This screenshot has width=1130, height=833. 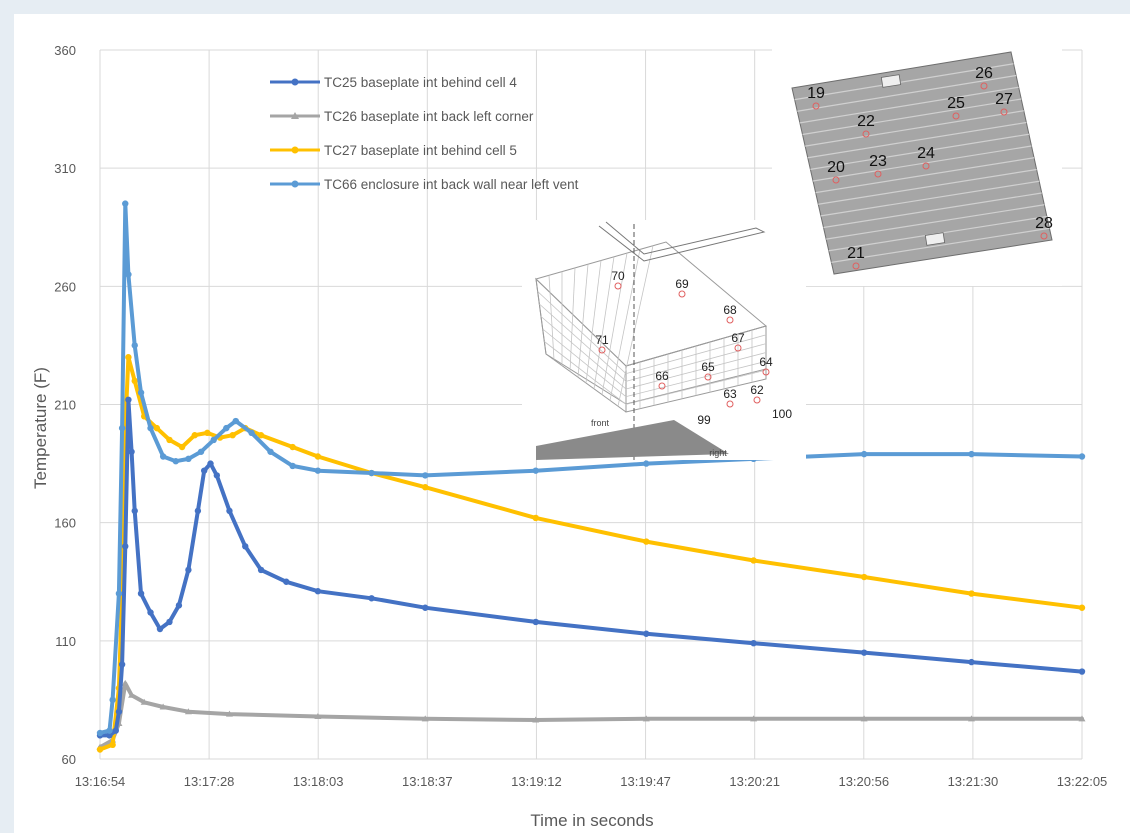 I want to click on y-tick-label: 260, so click(x=65, y=286).